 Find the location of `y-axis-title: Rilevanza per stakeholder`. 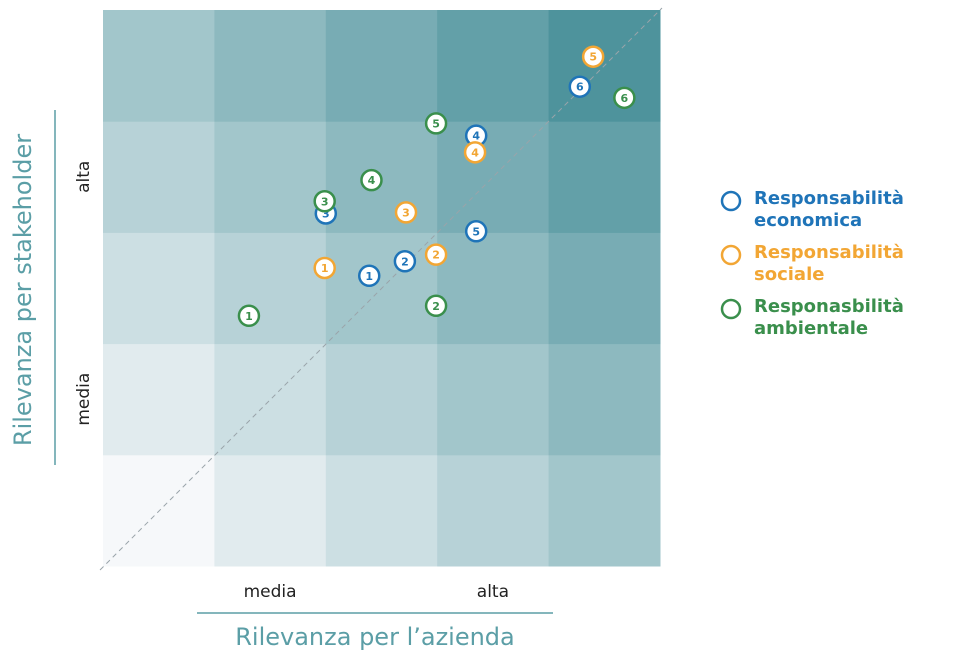

y-axis-title: Rilevanza per stakeholder is located at coordinates (23, 290).